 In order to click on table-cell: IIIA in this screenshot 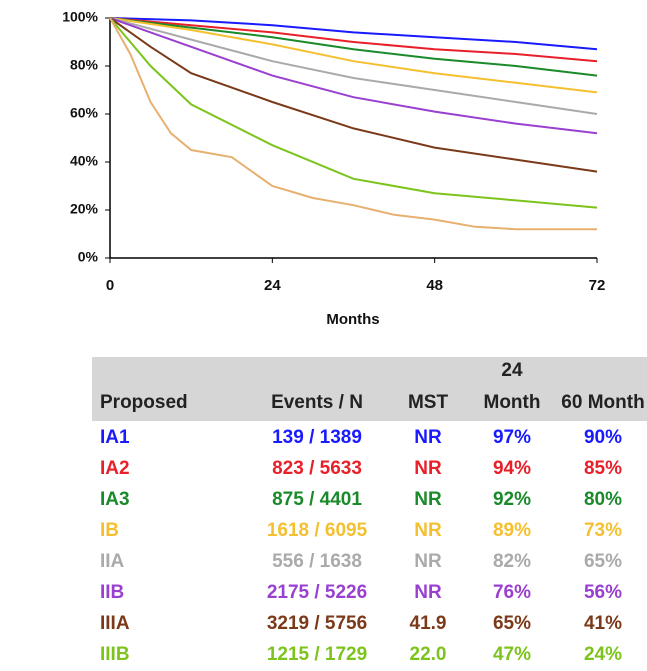, I will do `click(115, 623)`.